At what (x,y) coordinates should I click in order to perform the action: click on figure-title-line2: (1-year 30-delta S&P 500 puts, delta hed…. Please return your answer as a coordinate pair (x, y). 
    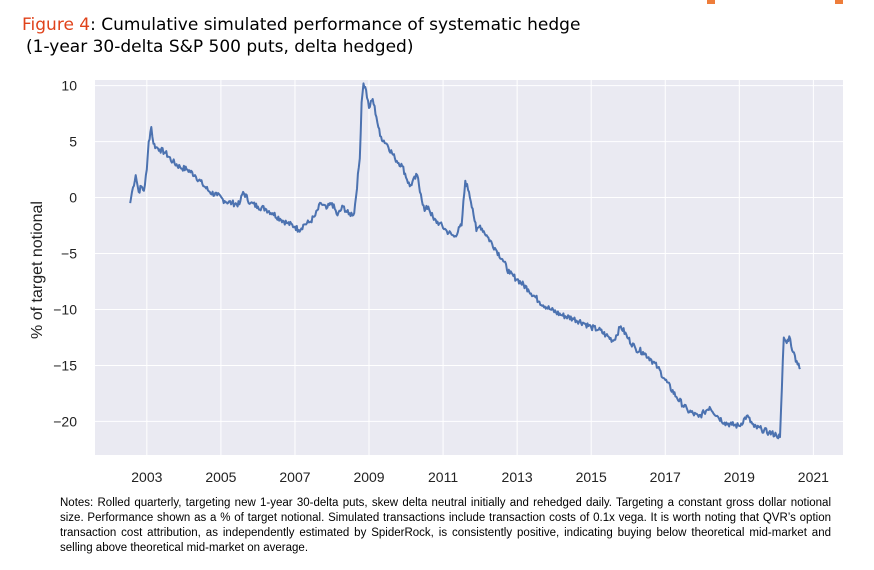
    Looking at the image, I should click on (220, 47).